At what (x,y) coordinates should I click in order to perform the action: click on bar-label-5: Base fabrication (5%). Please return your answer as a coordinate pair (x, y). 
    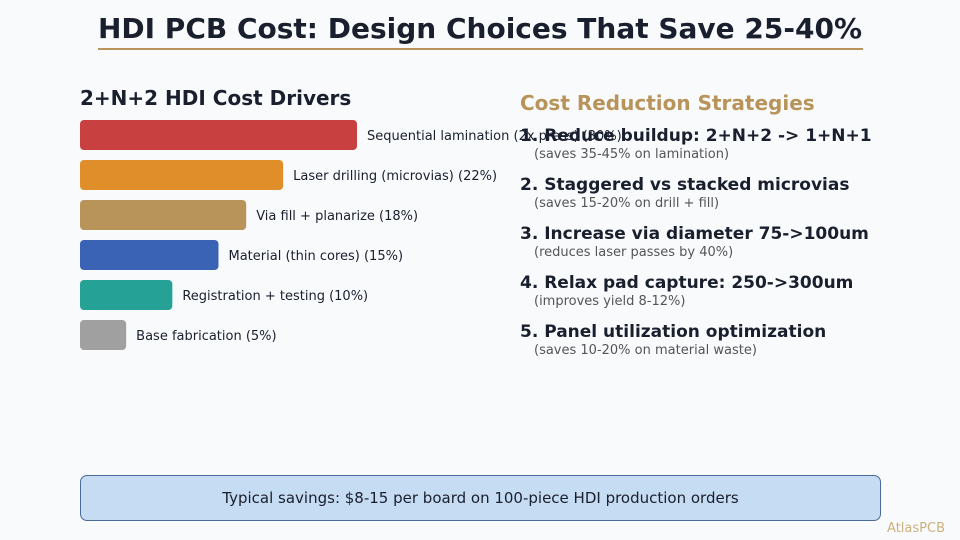
    Looking at the image, I should click on (206, 336).